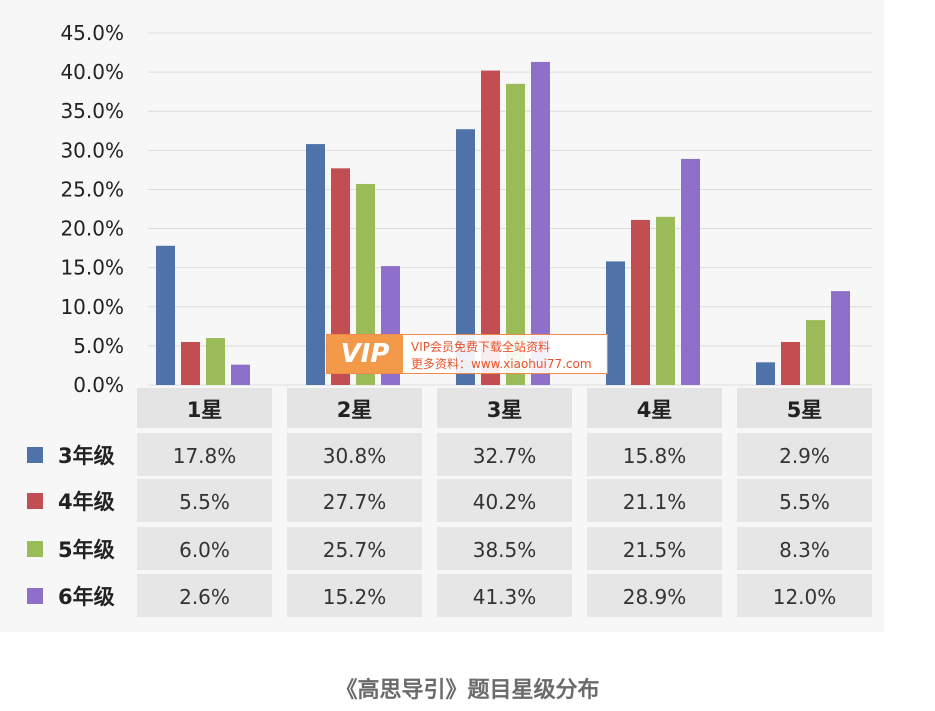  I want to click on data-label: 15.2%, so click(355, 597).